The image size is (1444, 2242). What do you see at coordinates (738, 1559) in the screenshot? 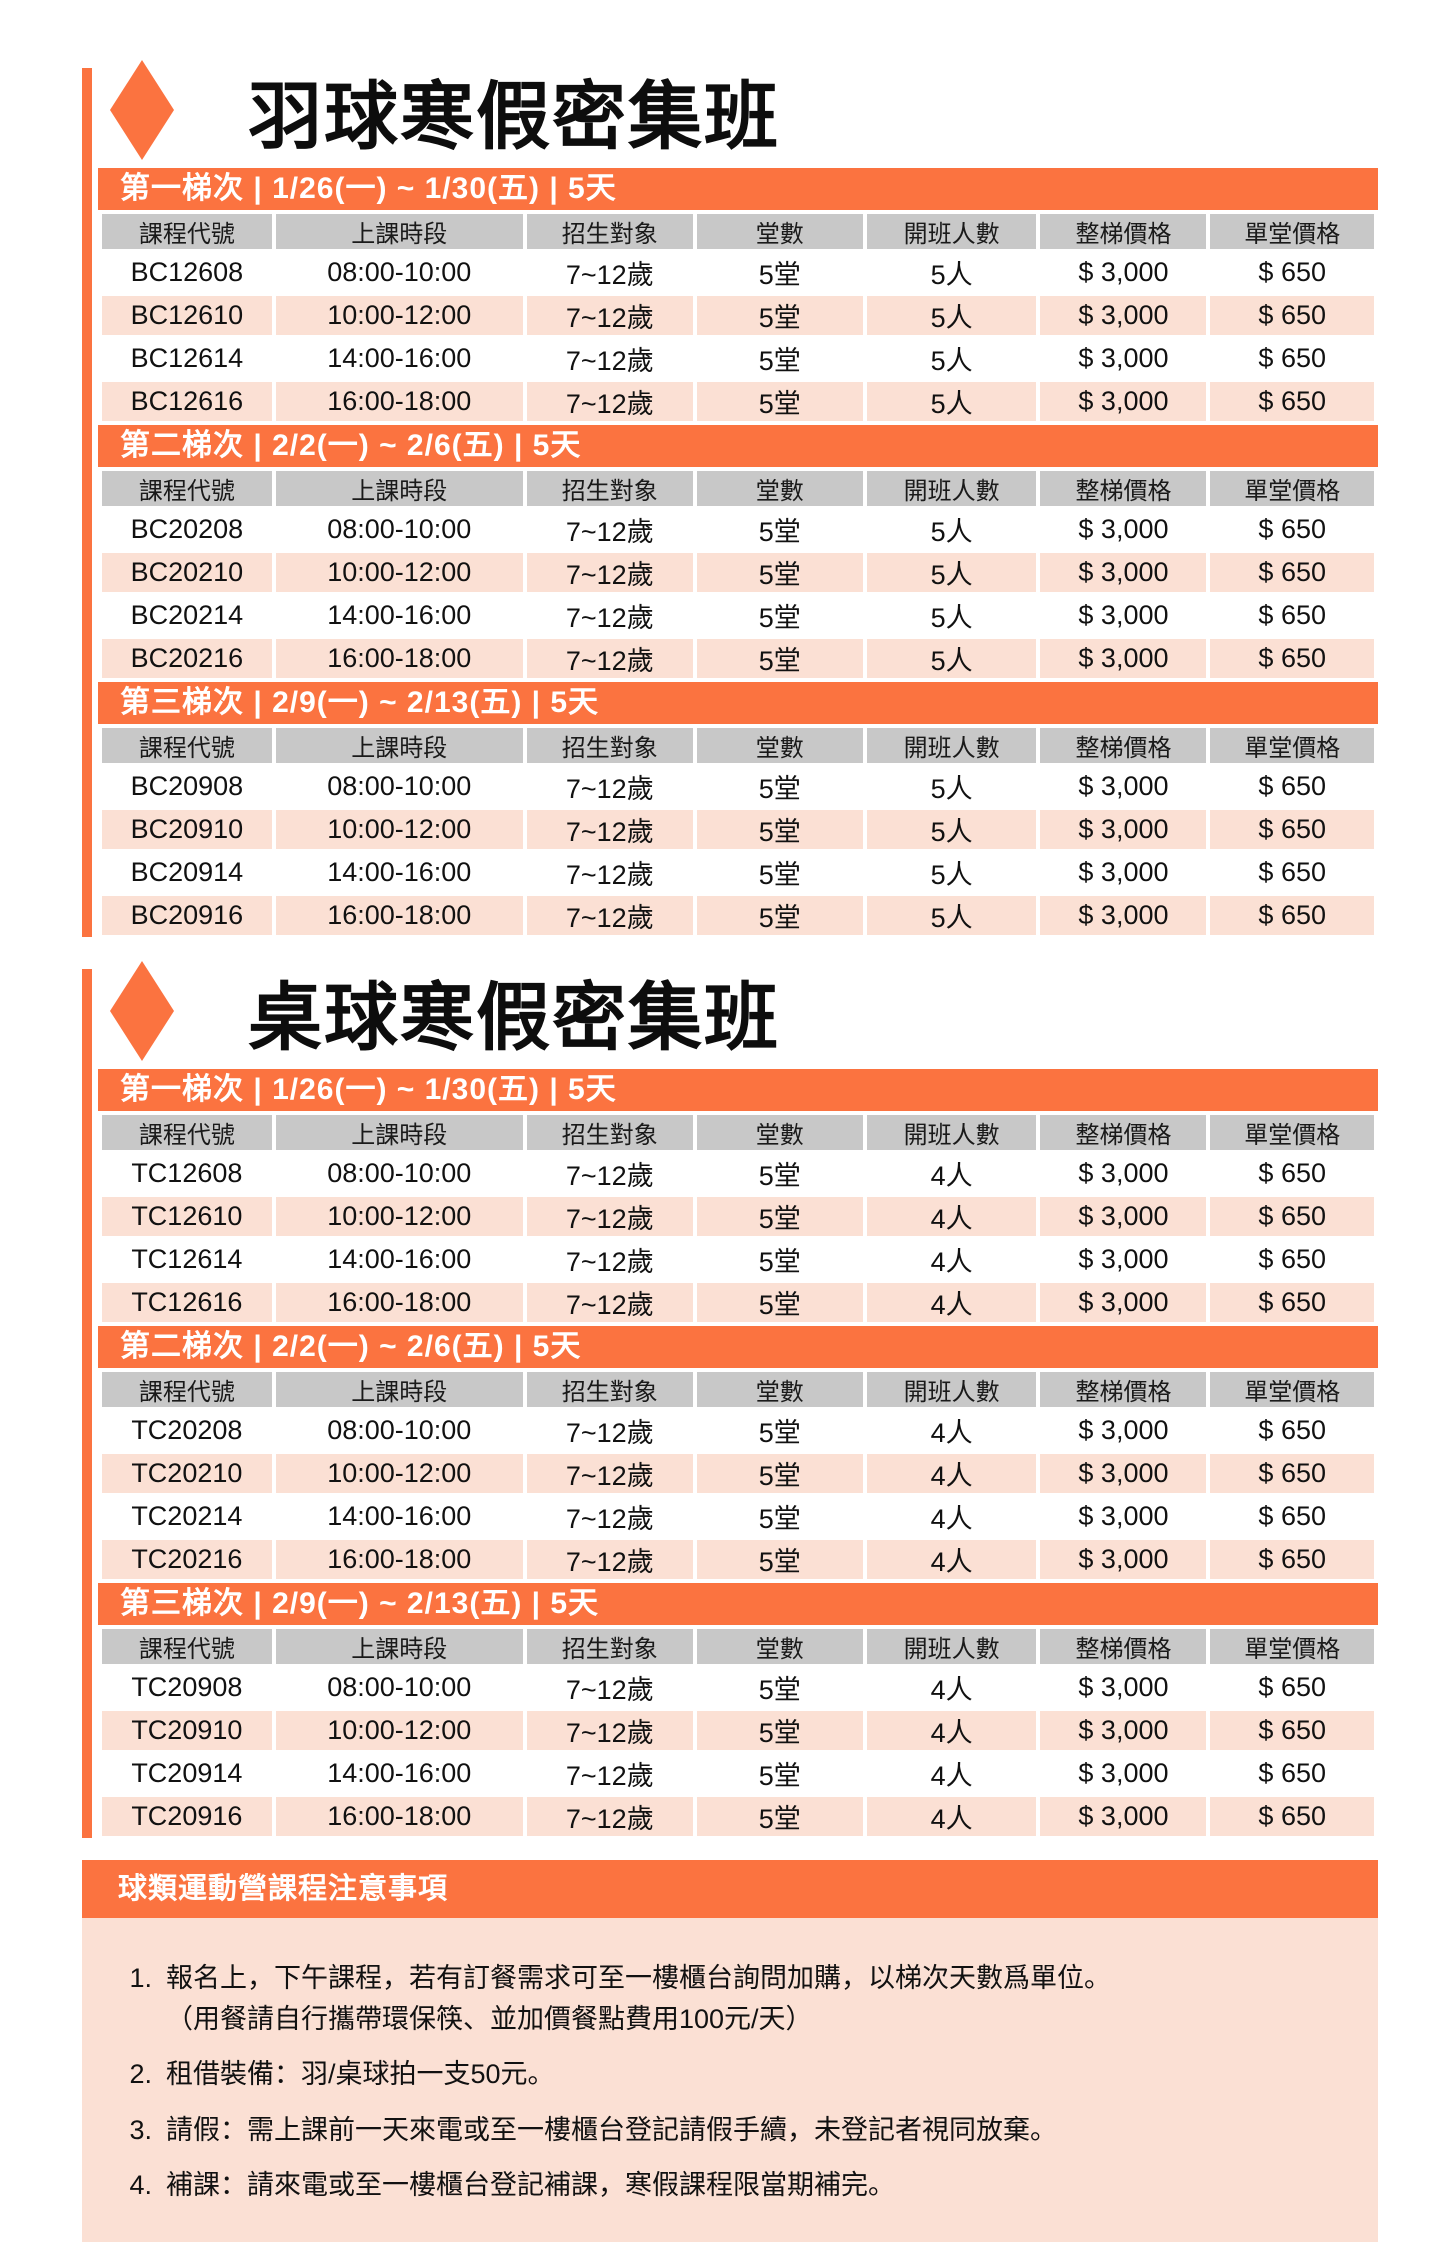
I see `table-row: TC20216 16:00-18:00 7~12歲 5堂 4人 $ 3,000 $ 650` at bounding box center [738, 1559].